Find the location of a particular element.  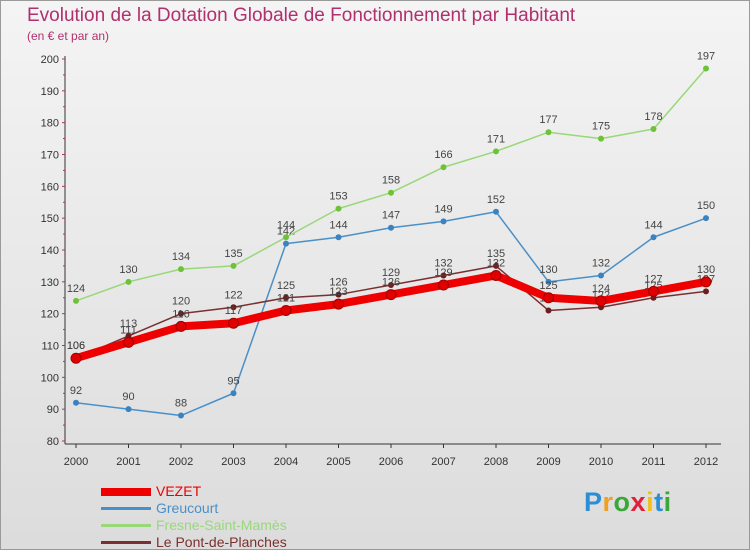

logo-letter: r is located at coordinates (608, 502).